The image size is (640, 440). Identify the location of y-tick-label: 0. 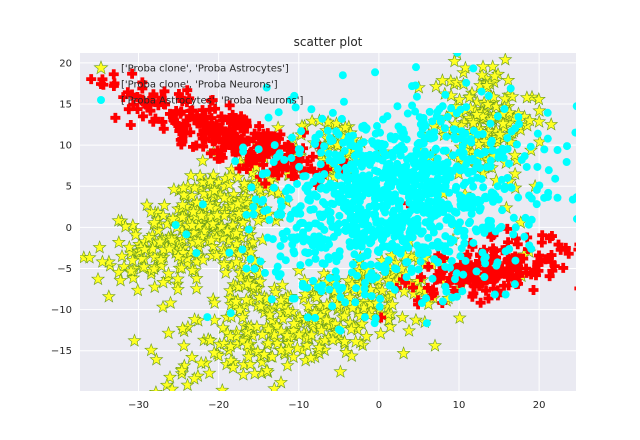
(69, 228).